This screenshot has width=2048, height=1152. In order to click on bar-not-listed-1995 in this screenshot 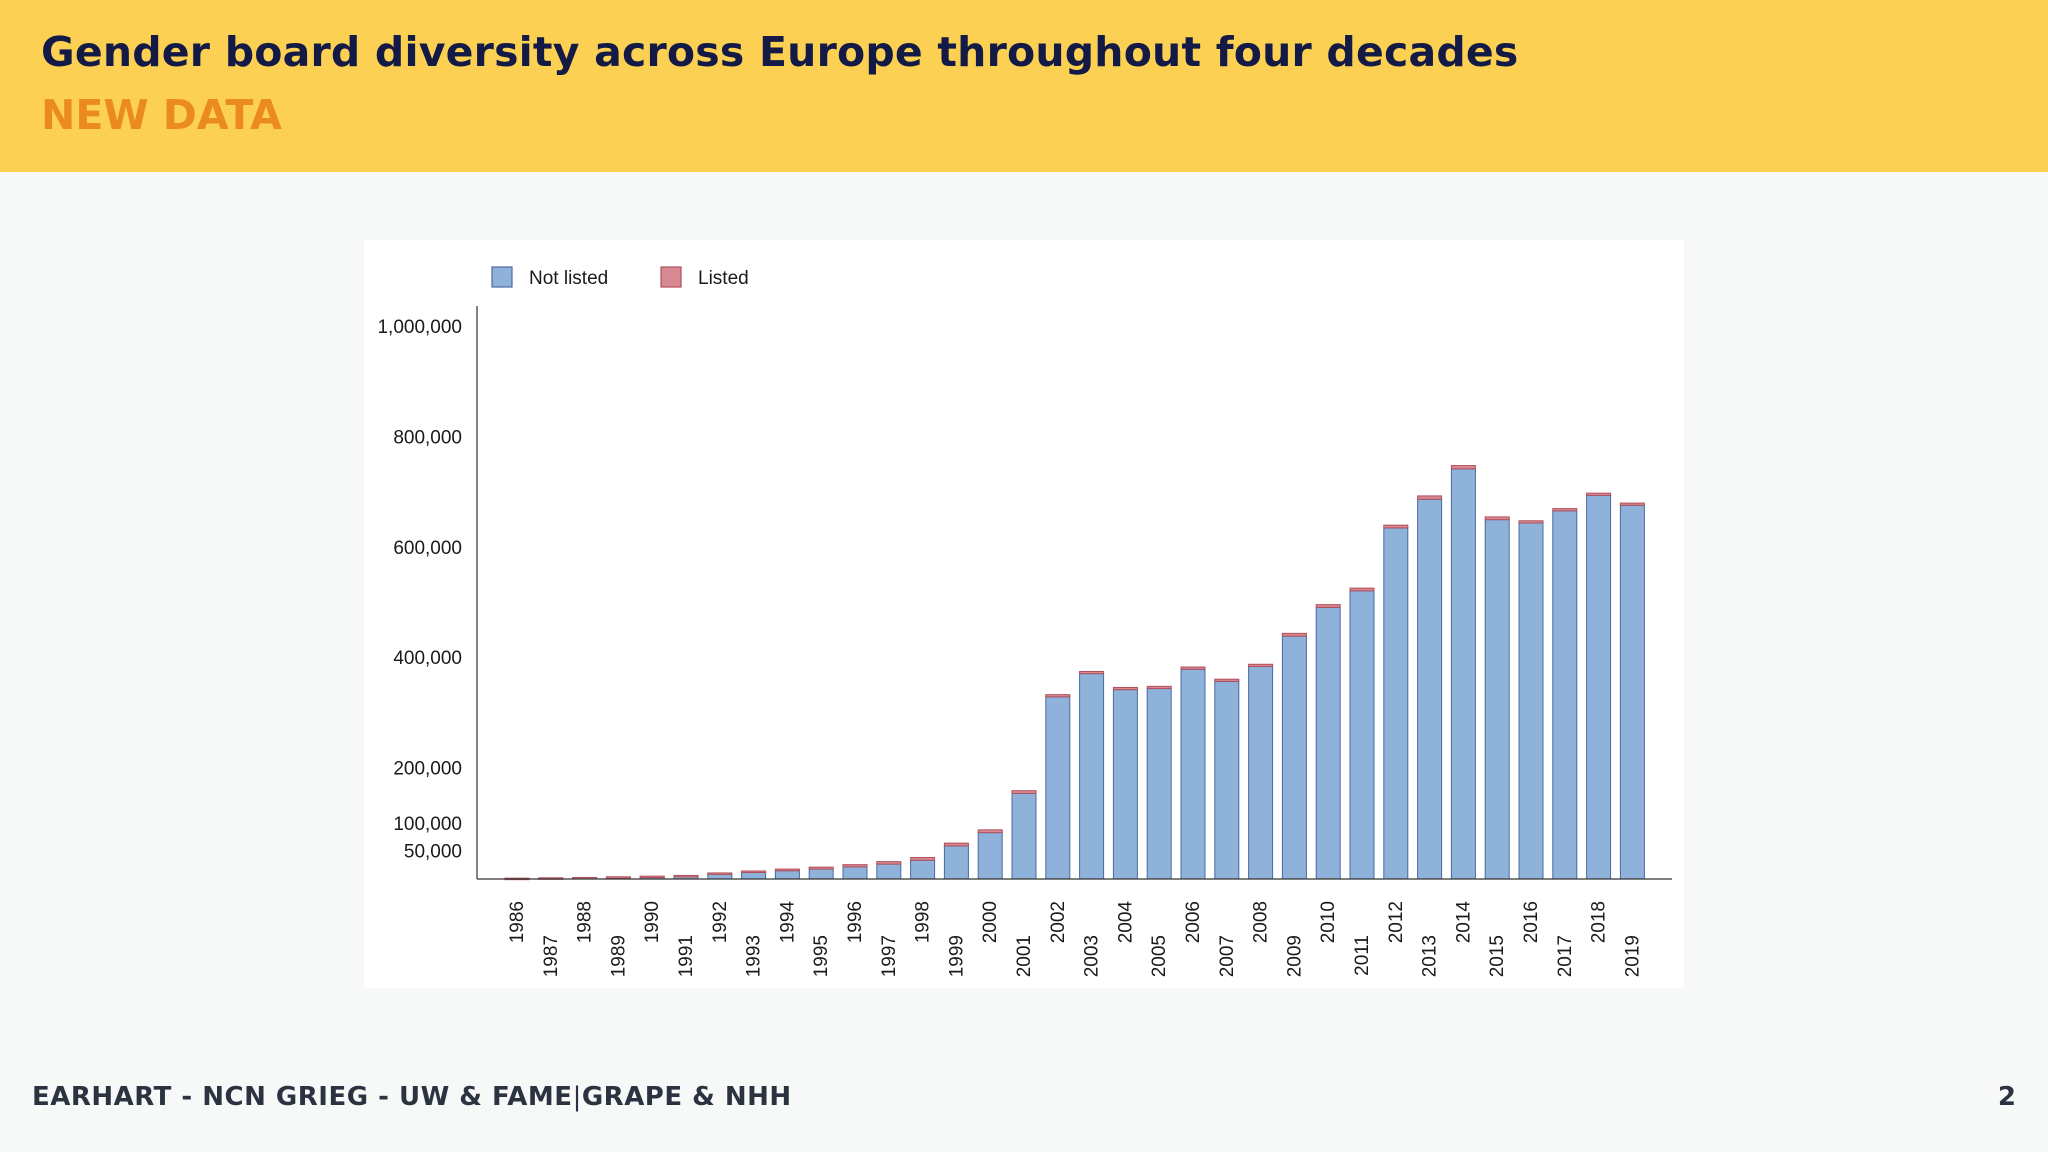, I will do `click(821, 874)`.